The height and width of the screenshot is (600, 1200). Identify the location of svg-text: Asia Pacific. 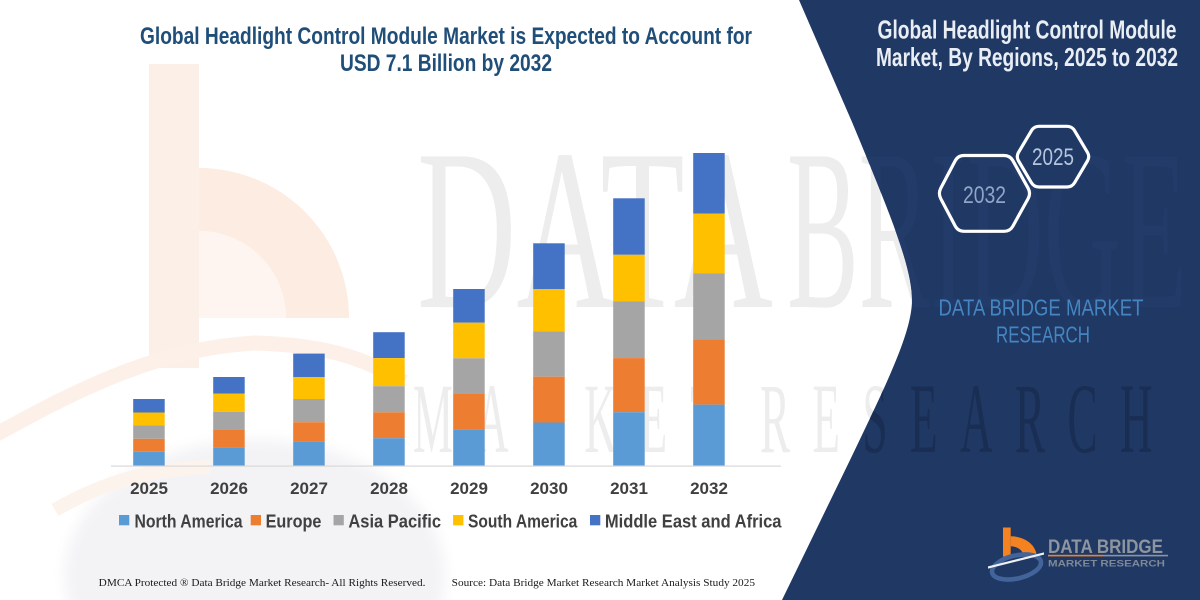
(394, 521).